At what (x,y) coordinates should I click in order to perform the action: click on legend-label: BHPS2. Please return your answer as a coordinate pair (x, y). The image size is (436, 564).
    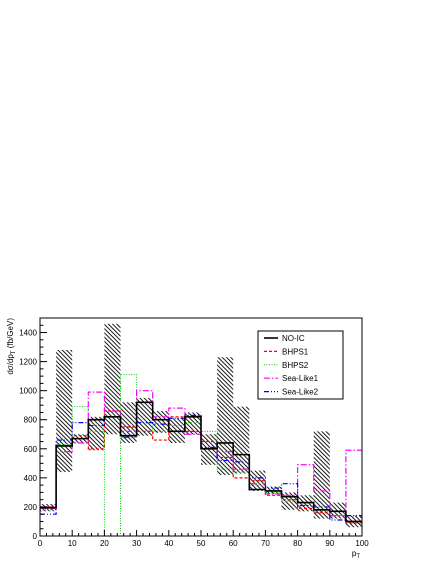
    Looking at the image, I should click on (295, 365).